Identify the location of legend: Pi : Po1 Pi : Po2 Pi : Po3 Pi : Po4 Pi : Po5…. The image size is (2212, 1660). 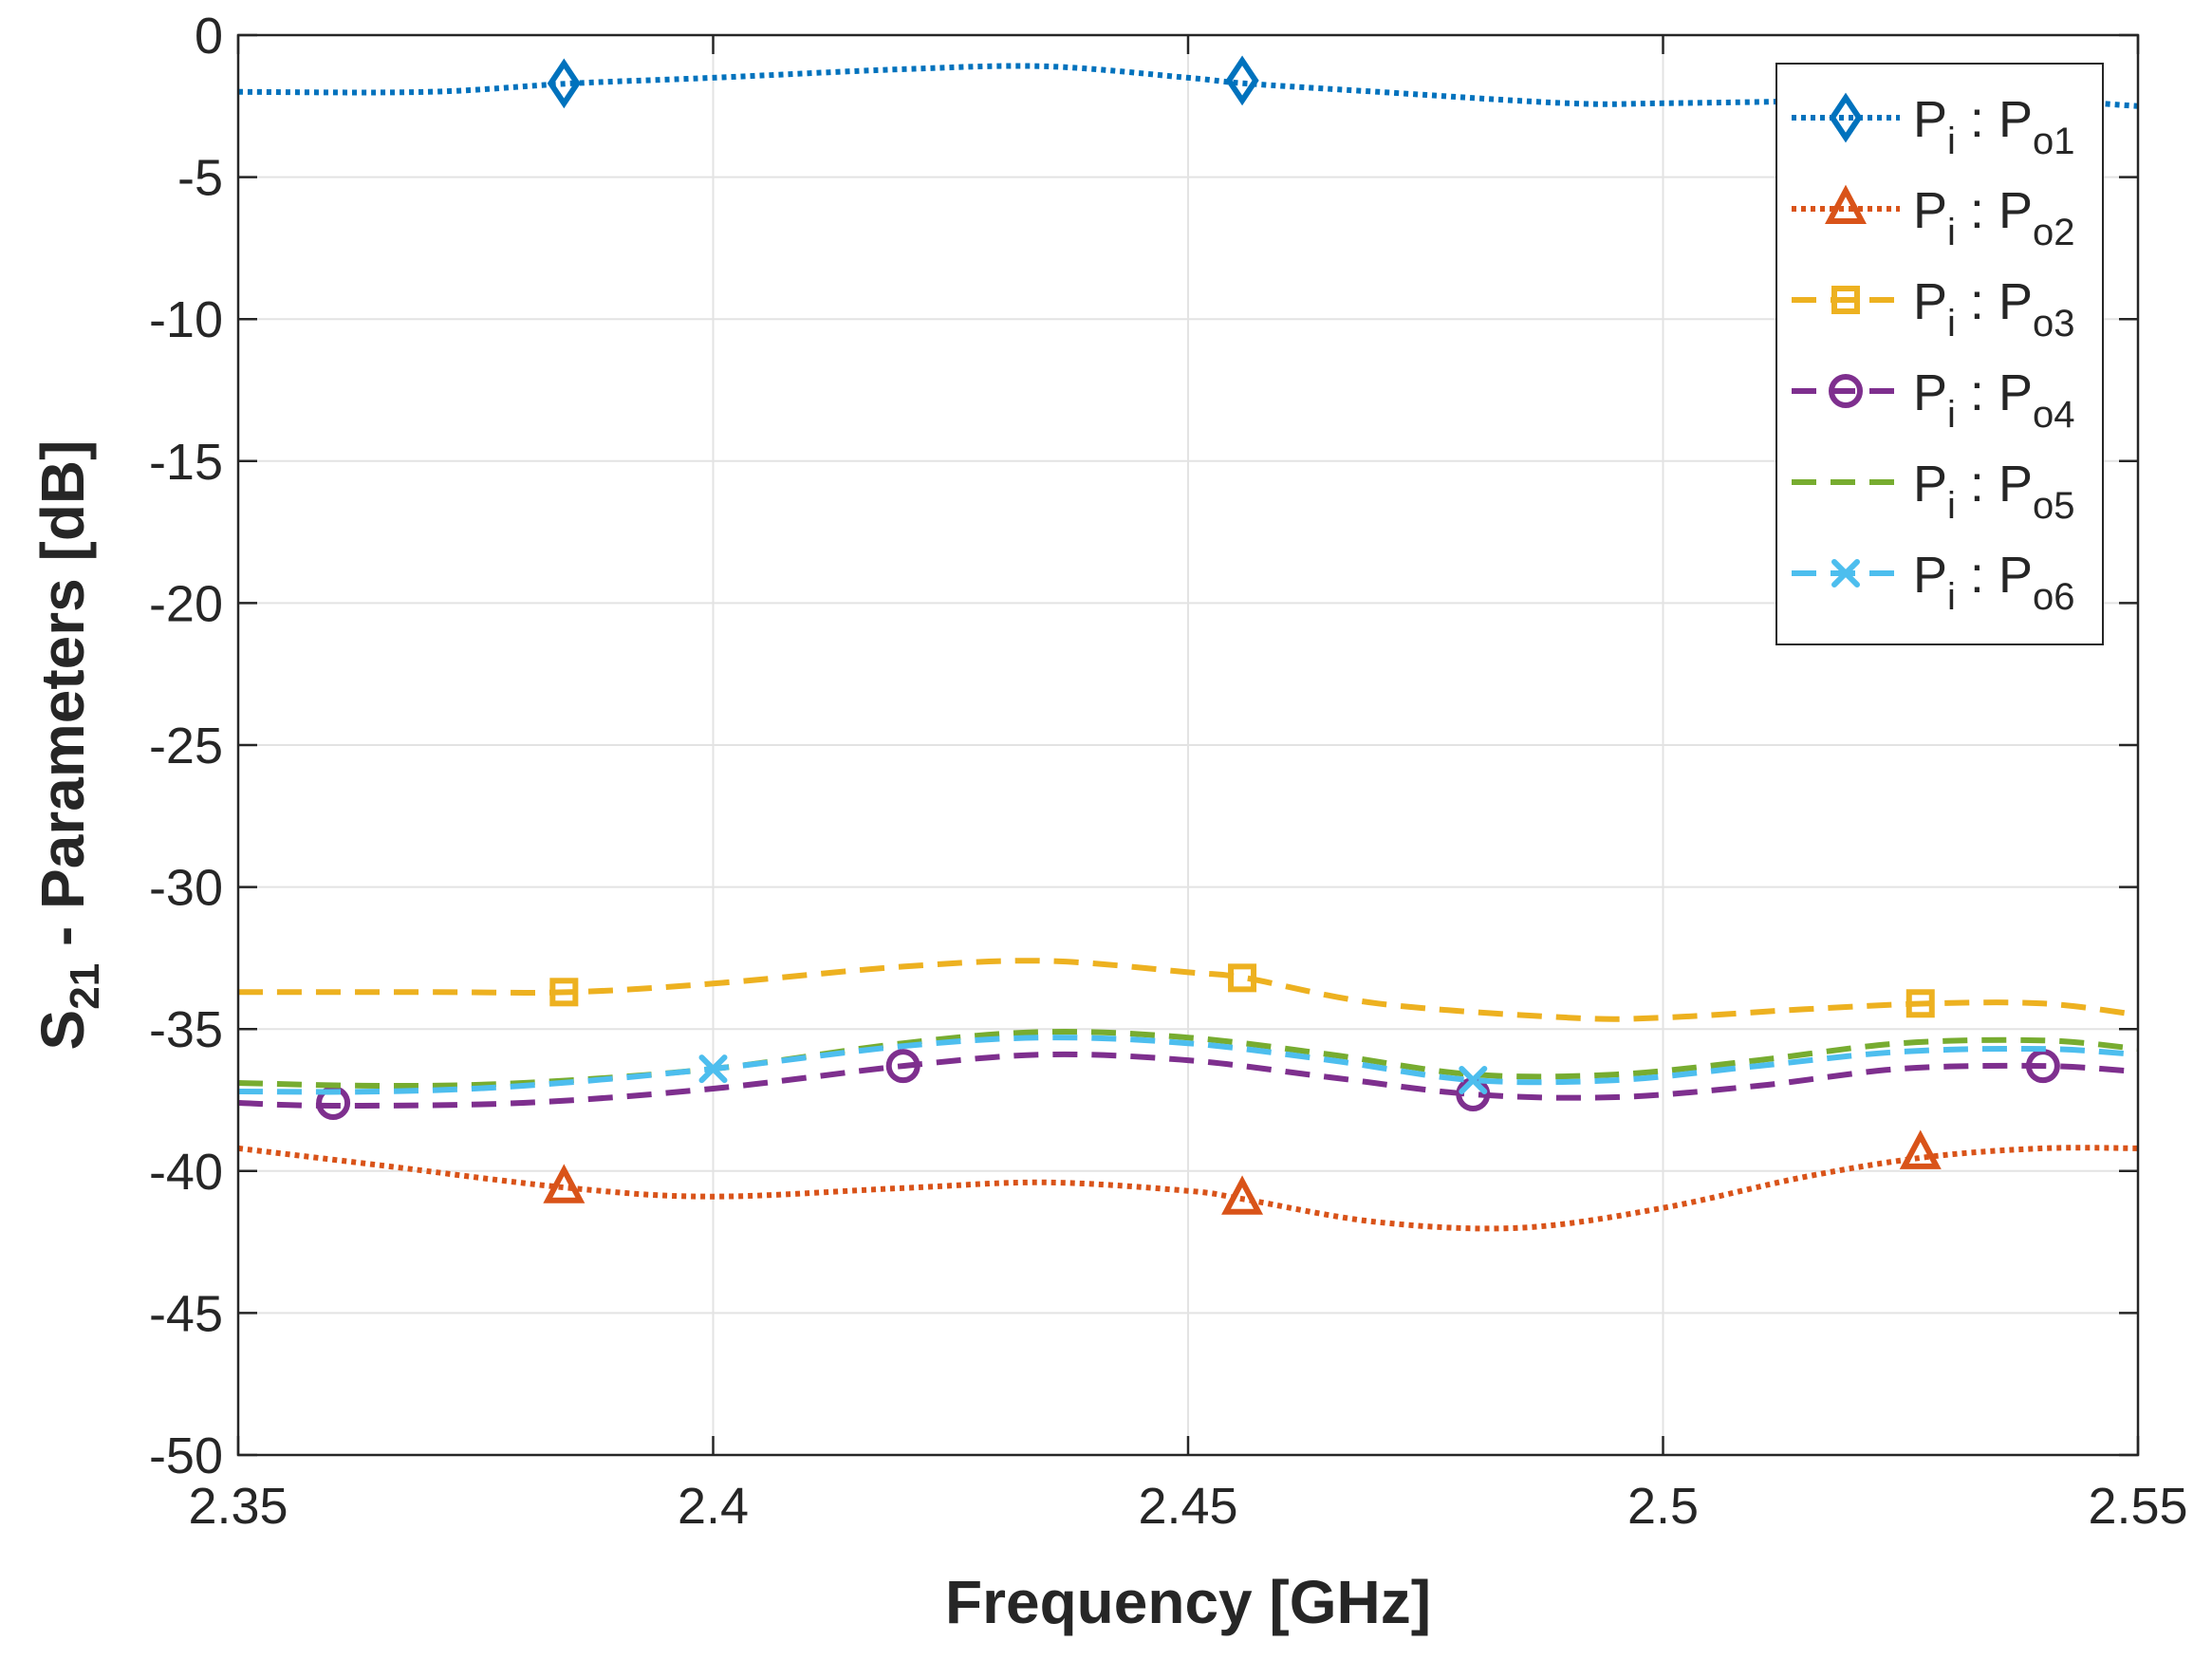
(1940, 354).